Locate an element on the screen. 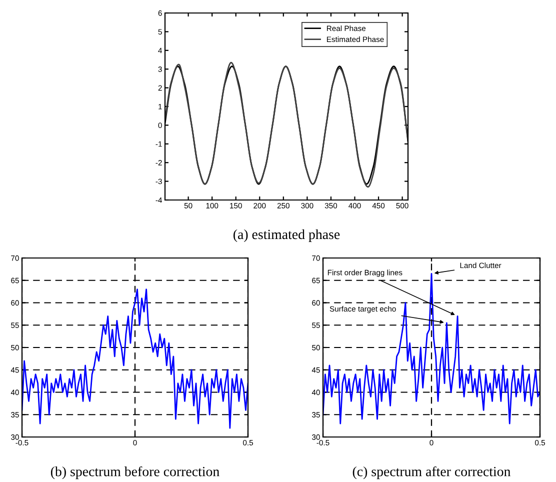 This screenshot has width=556, height=482. x-axis-title: (a) estimated phase is located at coordinates (287, 235).